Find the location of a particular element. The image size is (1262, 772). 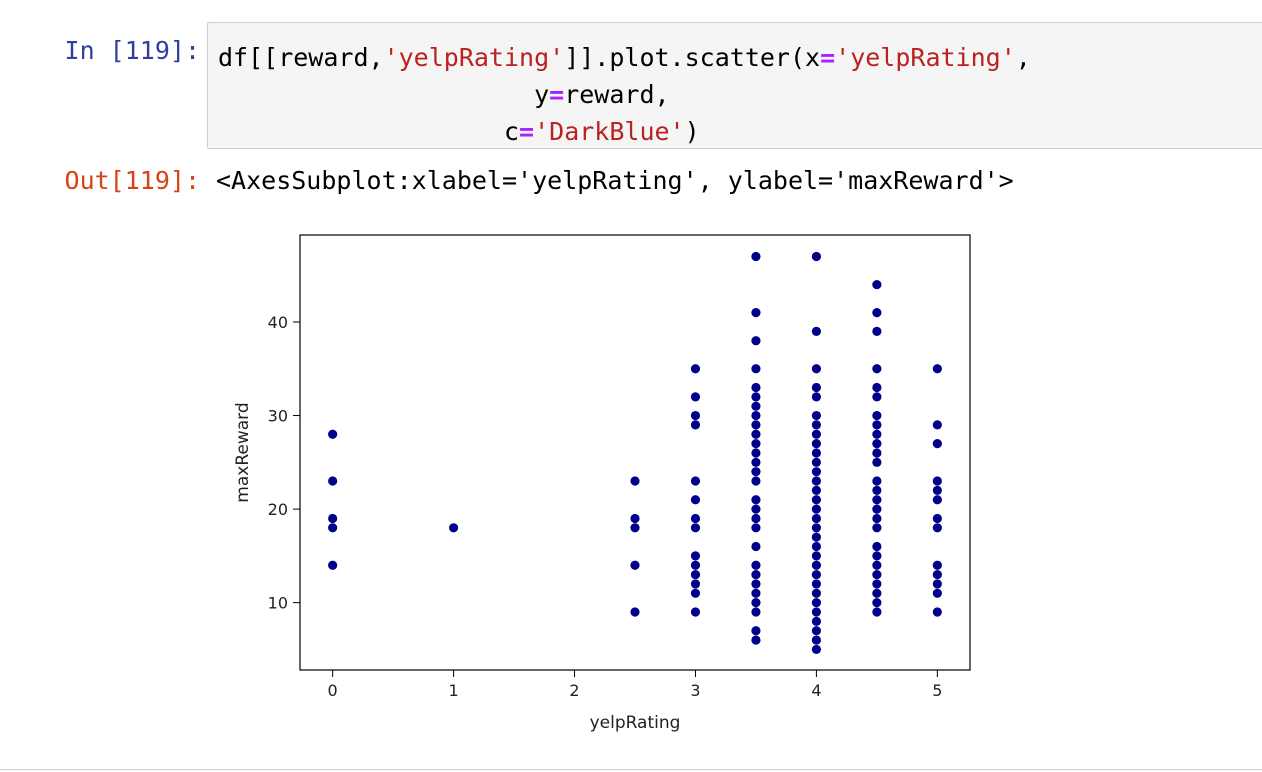

y-tick-label: 20 is located at coordinates (278, 509).